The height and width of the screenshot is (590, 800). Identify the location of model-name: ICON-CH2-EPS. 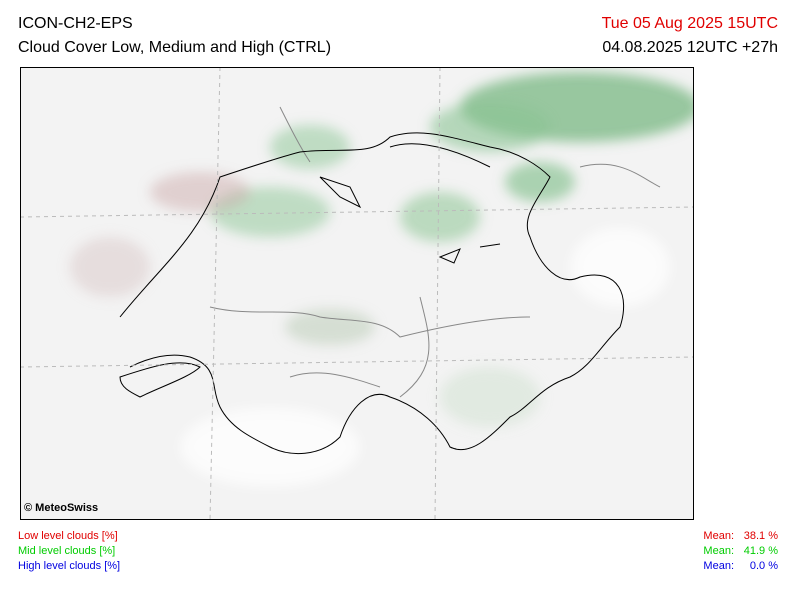
(75, 23).